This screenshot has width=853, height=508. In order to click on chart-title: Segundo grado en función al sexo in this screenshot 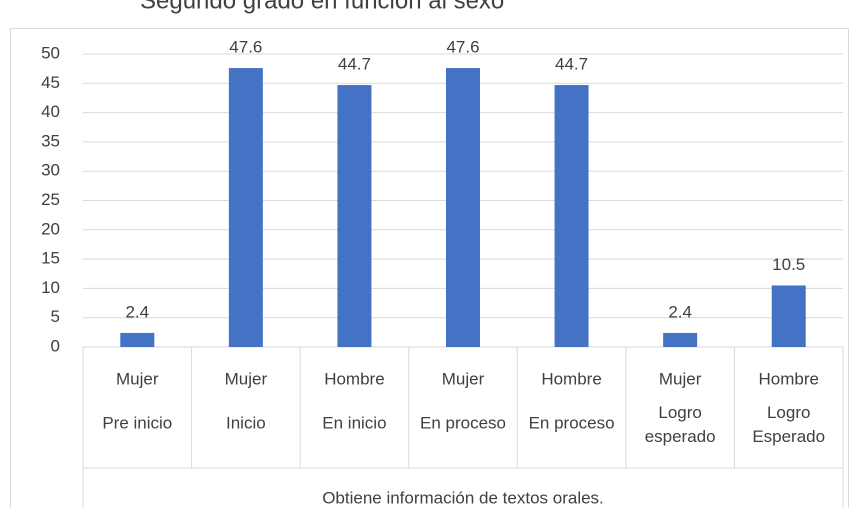, I will do `click(322, 7)`.